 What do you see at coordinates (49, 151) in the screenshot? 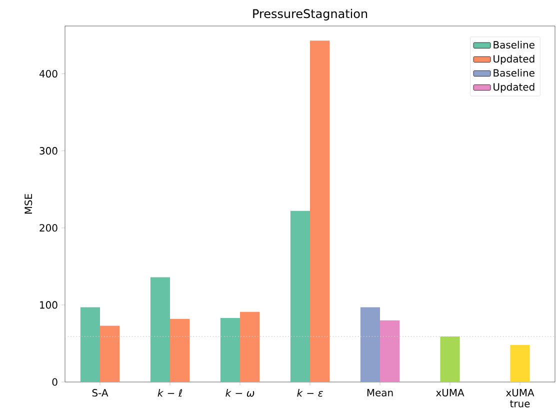
I see `y-tick-label: 300` at bounding box center [49, 151].